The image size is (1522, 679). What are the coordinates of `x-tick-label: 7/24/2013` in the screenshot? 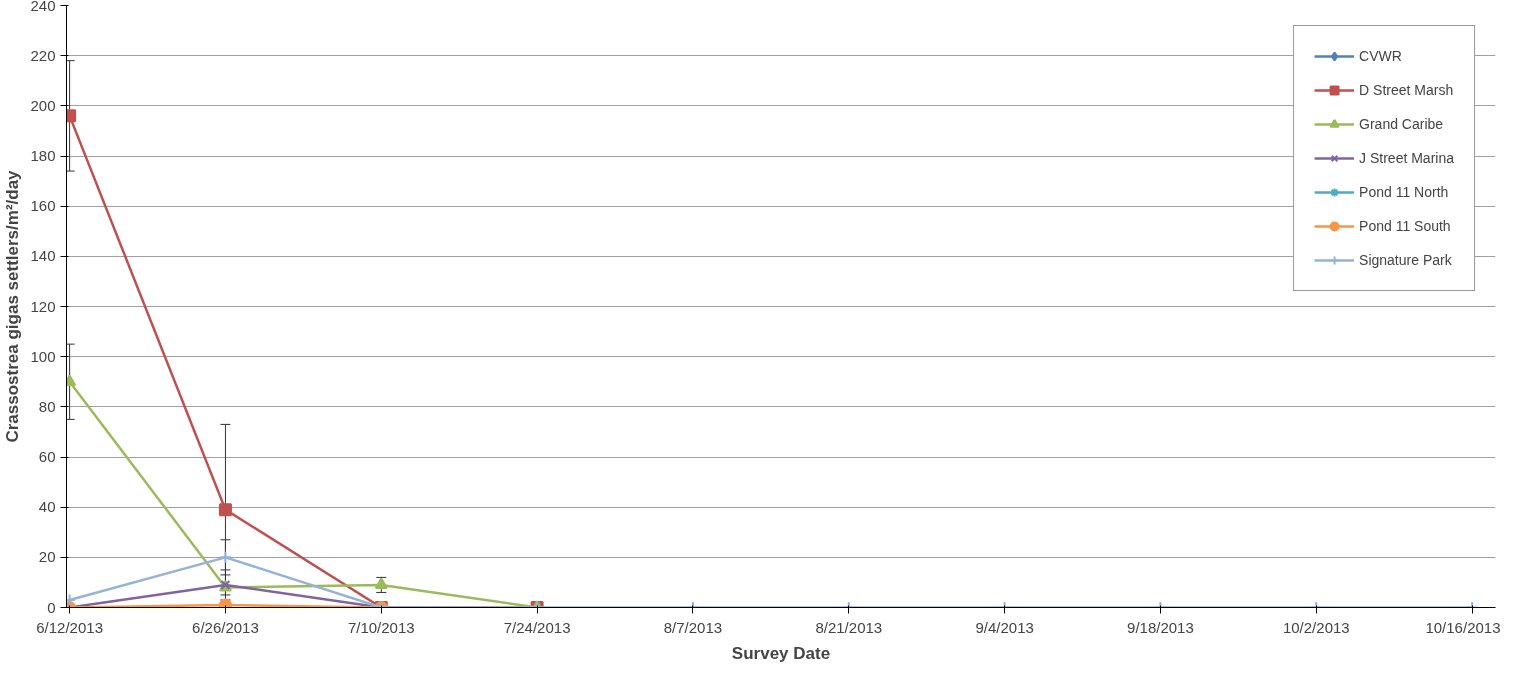 It's located at (537, 627).